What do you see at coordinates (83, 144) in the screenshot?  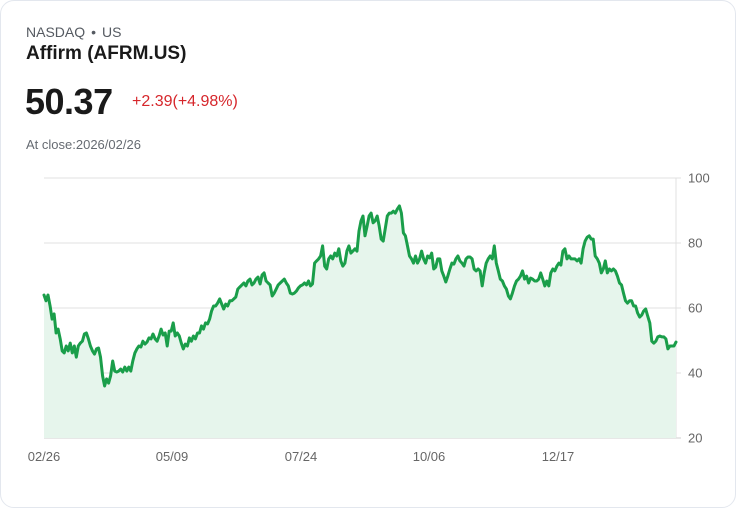 I see `close-date-label: At close:2026/02/26` at bounding box center [83, 144].